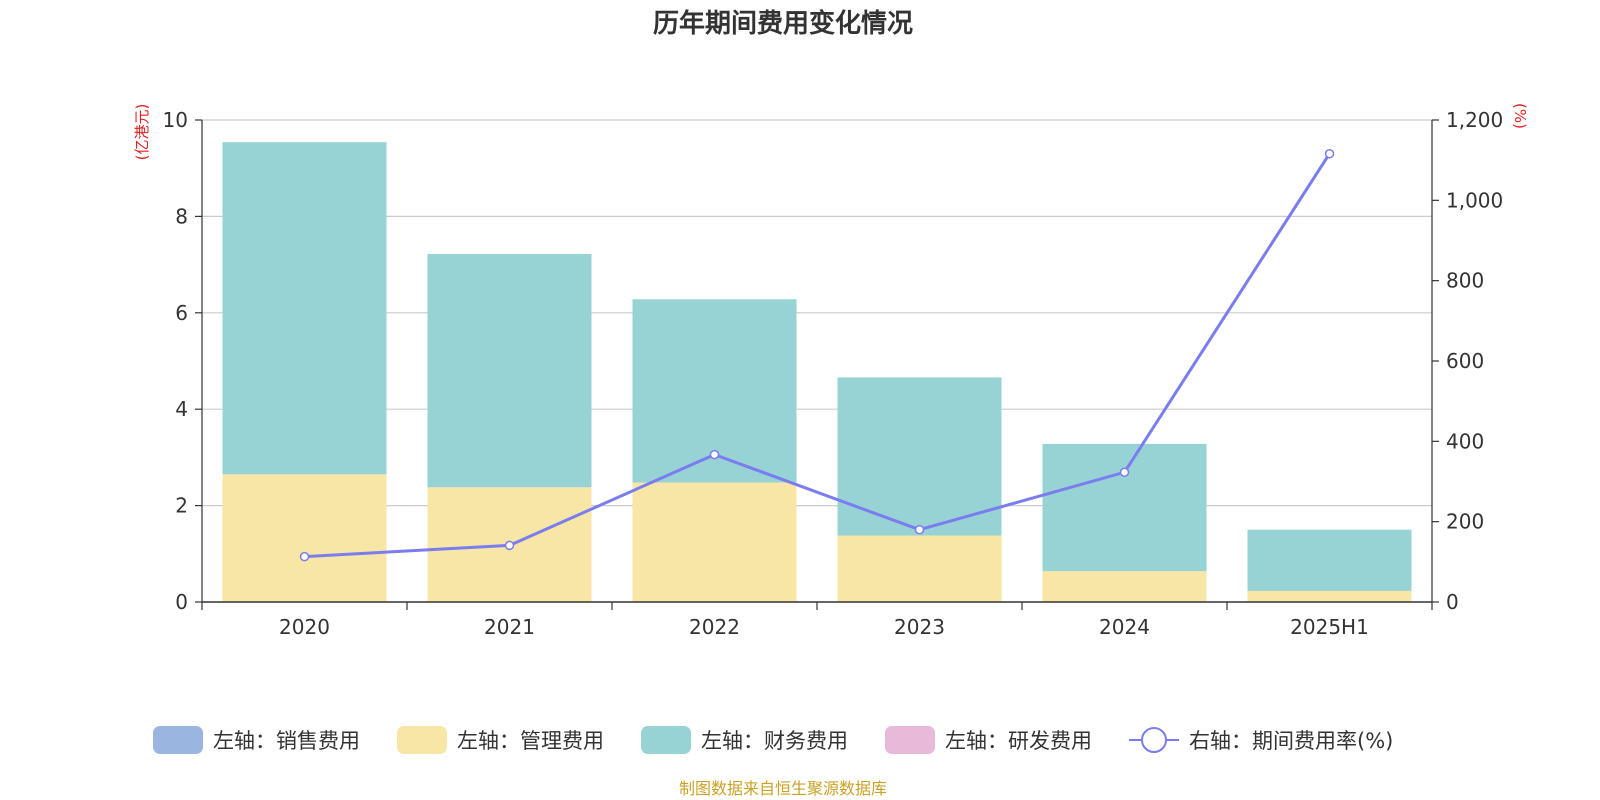 This screenshot has width=1600, height=800. What do you see at coordinates (783, 788) in the screenshot?
I see `source-note: 制图数据来自恒生聚源数据库` at bounding box center [783, 788].